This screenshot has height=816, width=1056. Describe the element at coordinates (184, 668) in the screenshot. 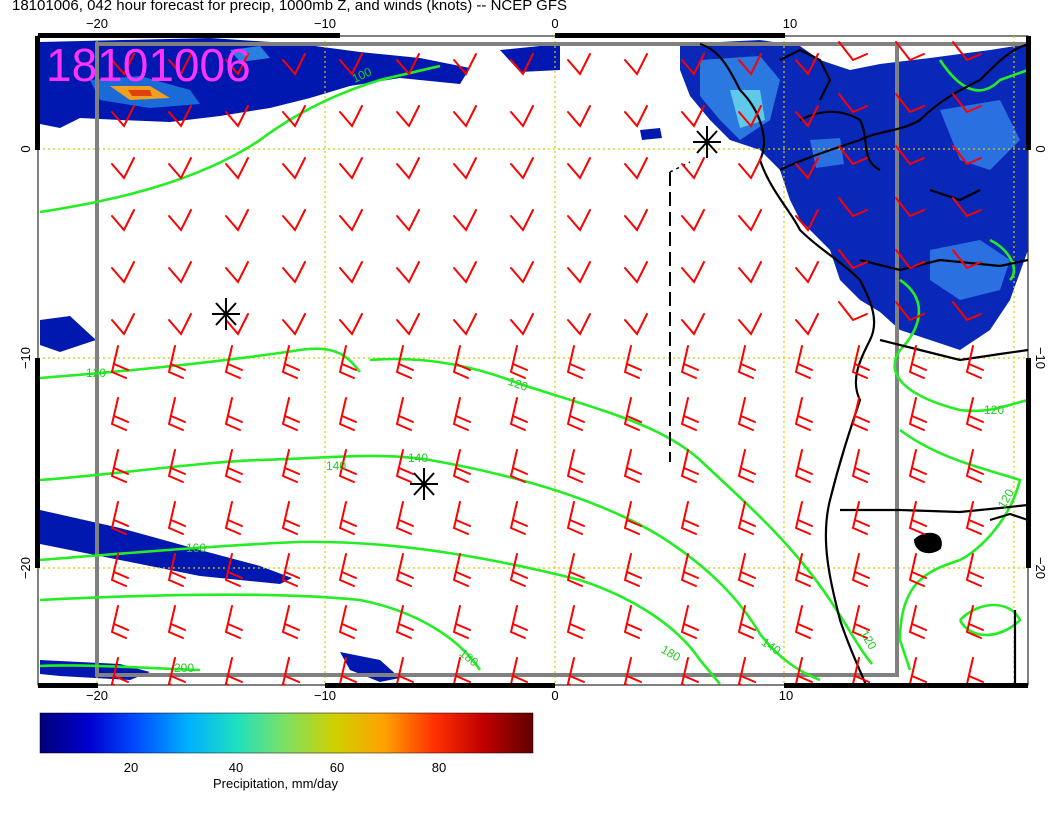

I see `contour-label: 200` at that location.